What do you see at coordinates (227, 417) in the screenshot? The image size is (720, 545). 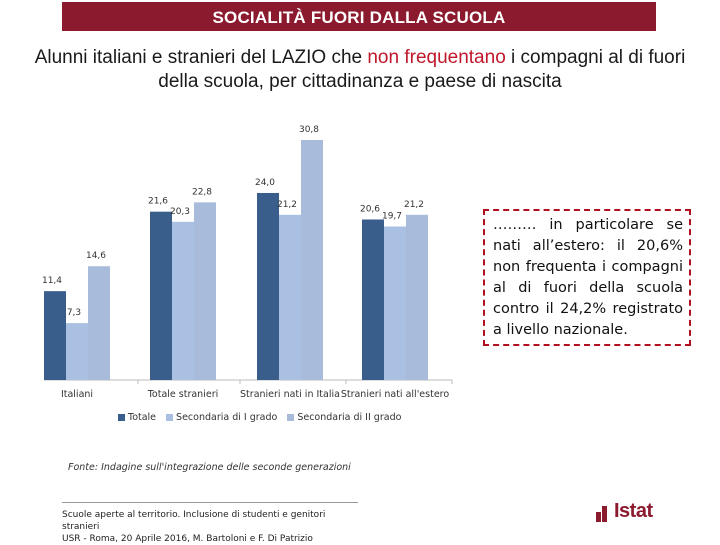 I see `legend-label-primo: Secondaria di I grado` at bounding box center [227, 417].